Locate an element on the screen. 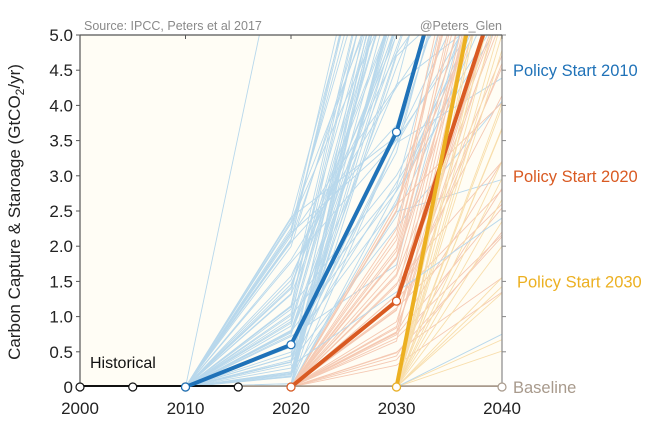 Image resolution: width=665 pixels, height=431 pixels. x-tick-label: 2040 is located at coordinates (502, 408).